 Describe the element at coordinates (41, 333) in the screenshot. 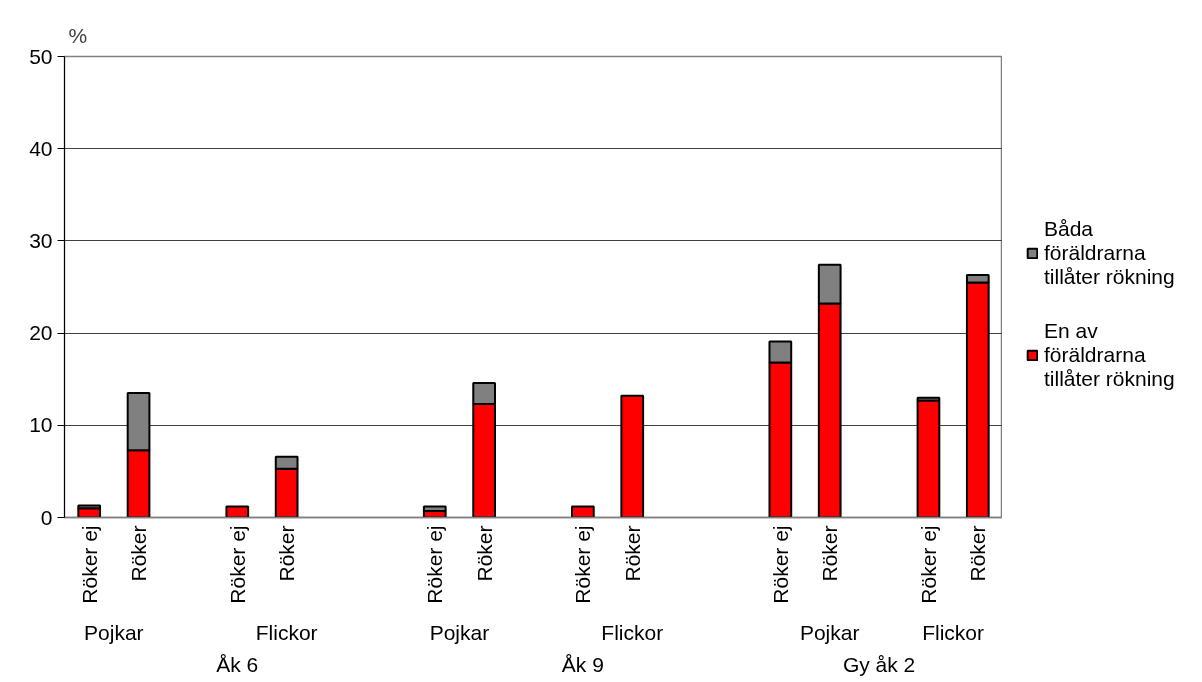

I see `y-tick-label: 20` at that location.